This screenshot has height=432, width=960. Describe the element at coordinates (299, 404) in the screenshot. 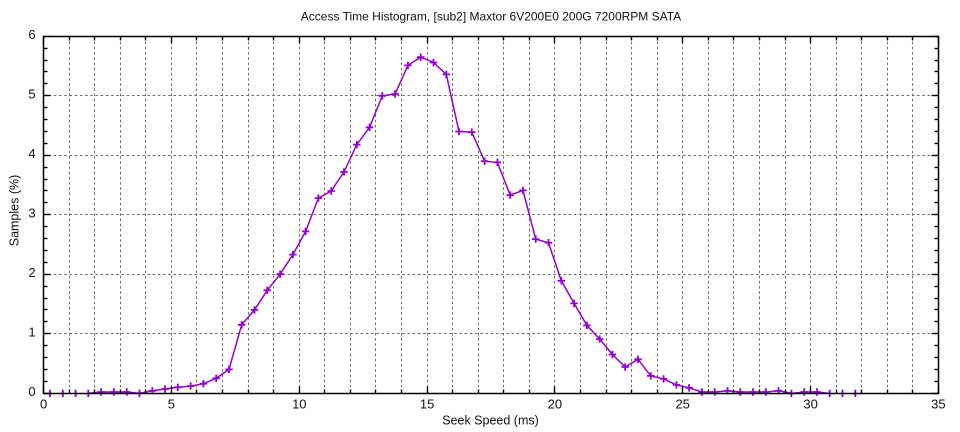

I see `svg-text: 10` at that location.